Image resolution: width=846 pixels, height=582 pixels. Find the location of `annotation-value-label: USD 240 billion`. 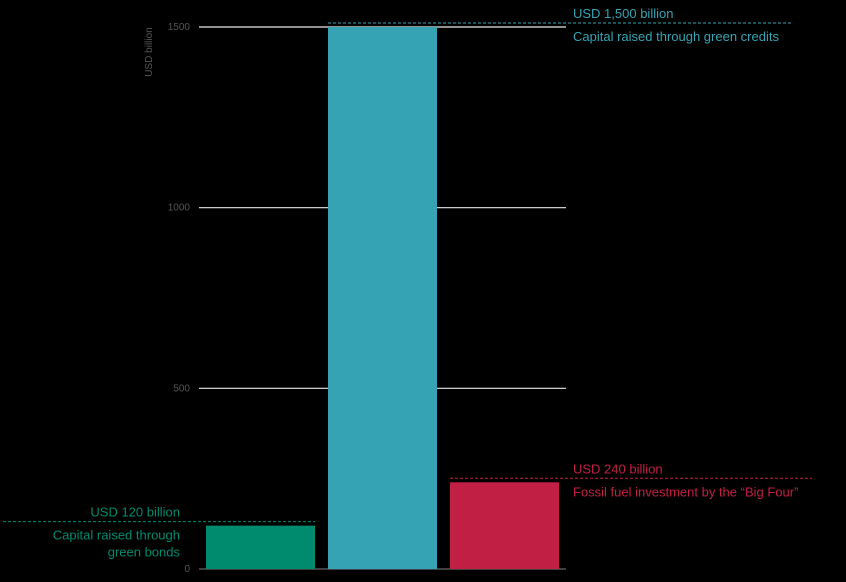

annotation-value-label: USD 240 billion is located at coordinates (618, 468).